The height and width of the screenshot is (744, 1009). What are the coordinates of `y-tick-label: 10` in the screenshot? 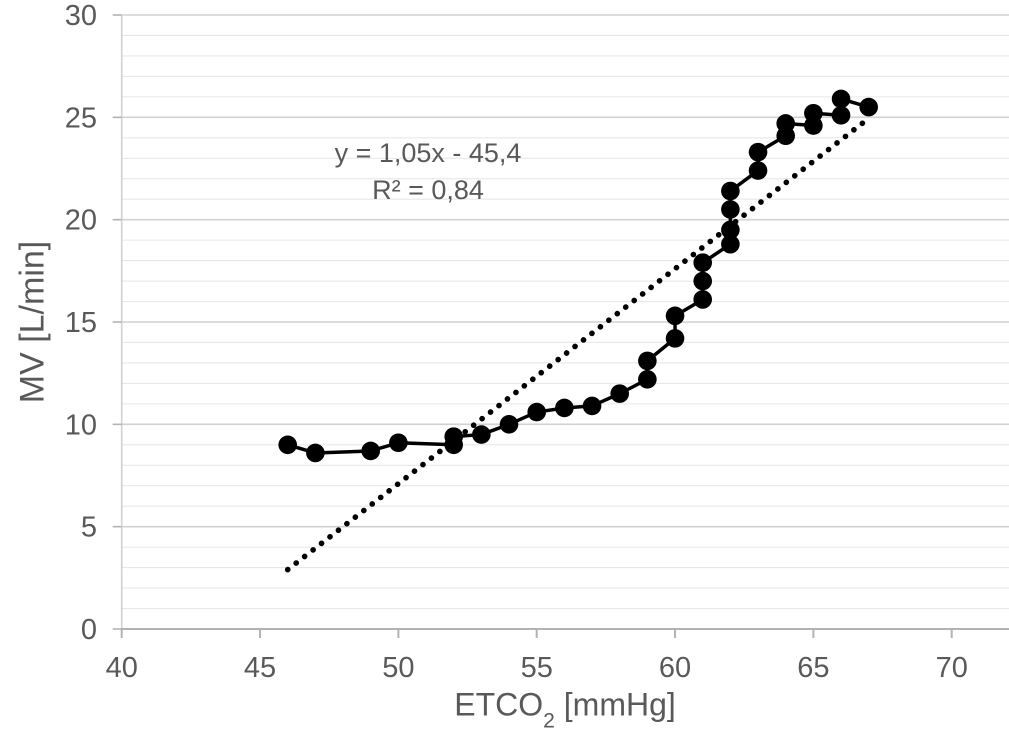 It's located at (81, 425).